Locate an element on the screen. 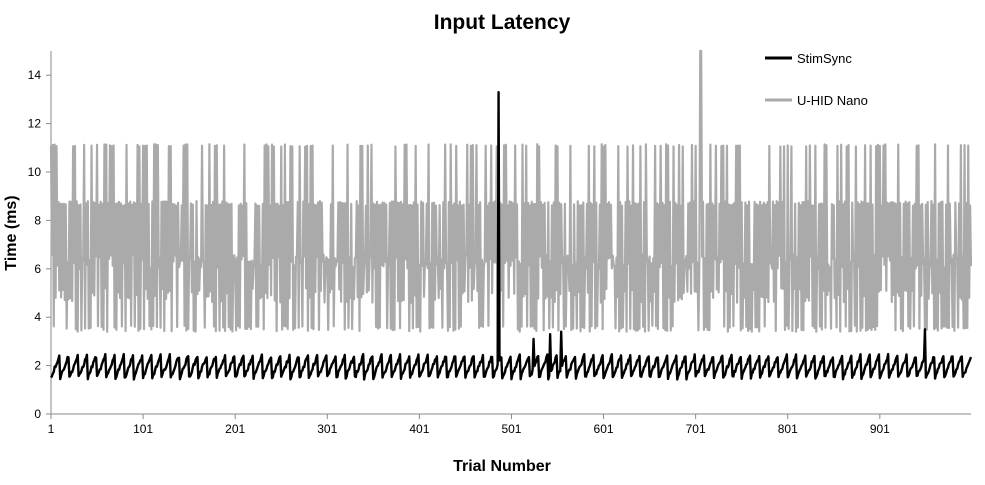 The image size is (985, 485). x-tick-label: 601 is located at coordinates (604, 429).